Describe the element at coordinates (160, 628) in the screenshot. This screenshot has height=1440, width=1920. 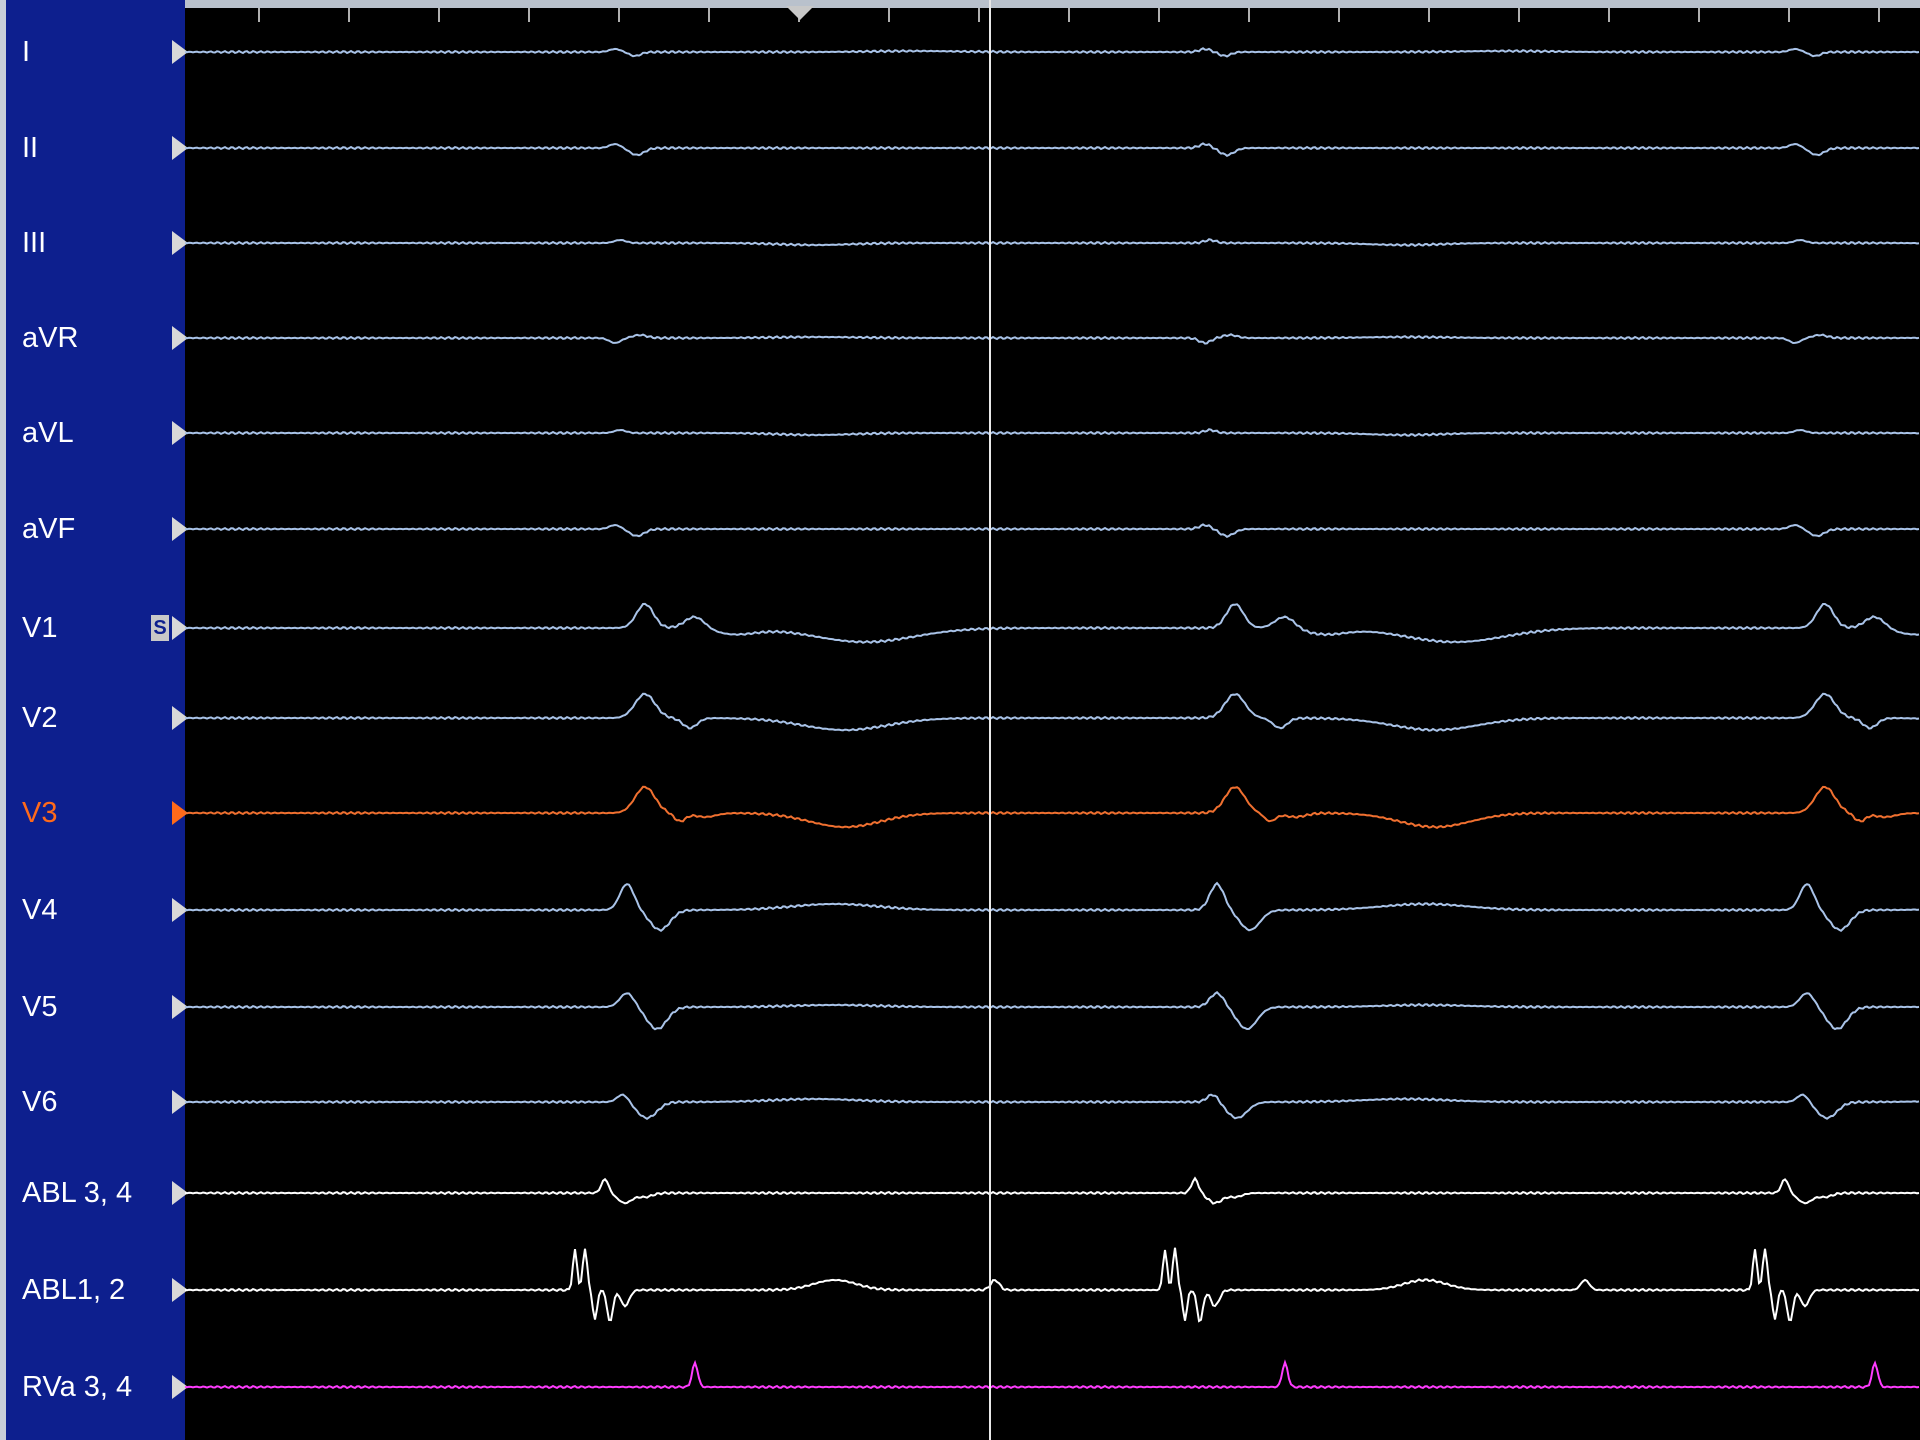
I see `scale-badge: S` at that location.